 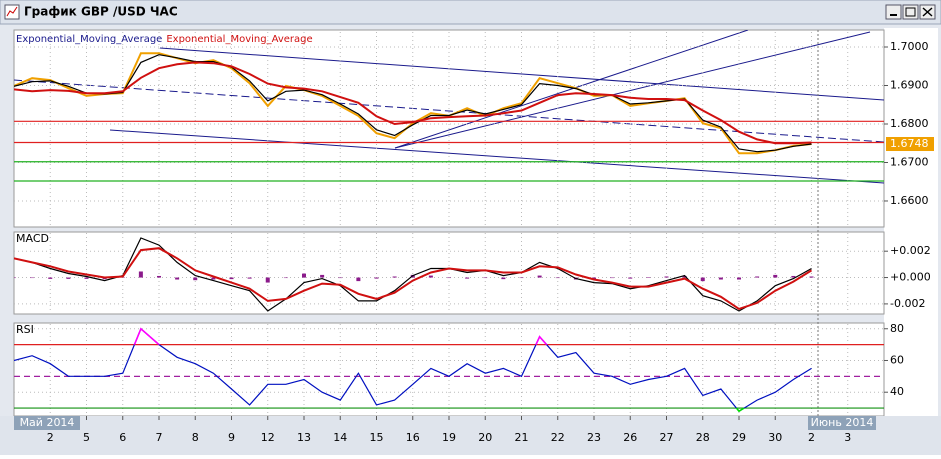 I want to click on x-tick-label: 26, so click(x=630, y=437).